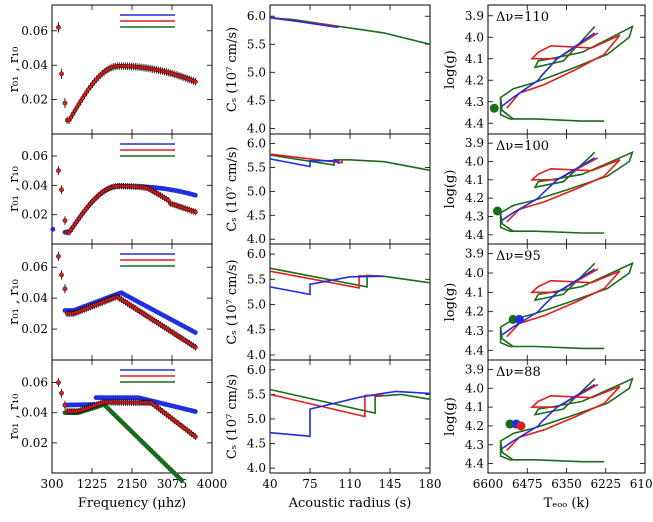 The width and height of the screenshot is (653, 522). Describe the element at coordinates (132, 484) in the screenshot. I see `x-tick-label: 2150` at that location.